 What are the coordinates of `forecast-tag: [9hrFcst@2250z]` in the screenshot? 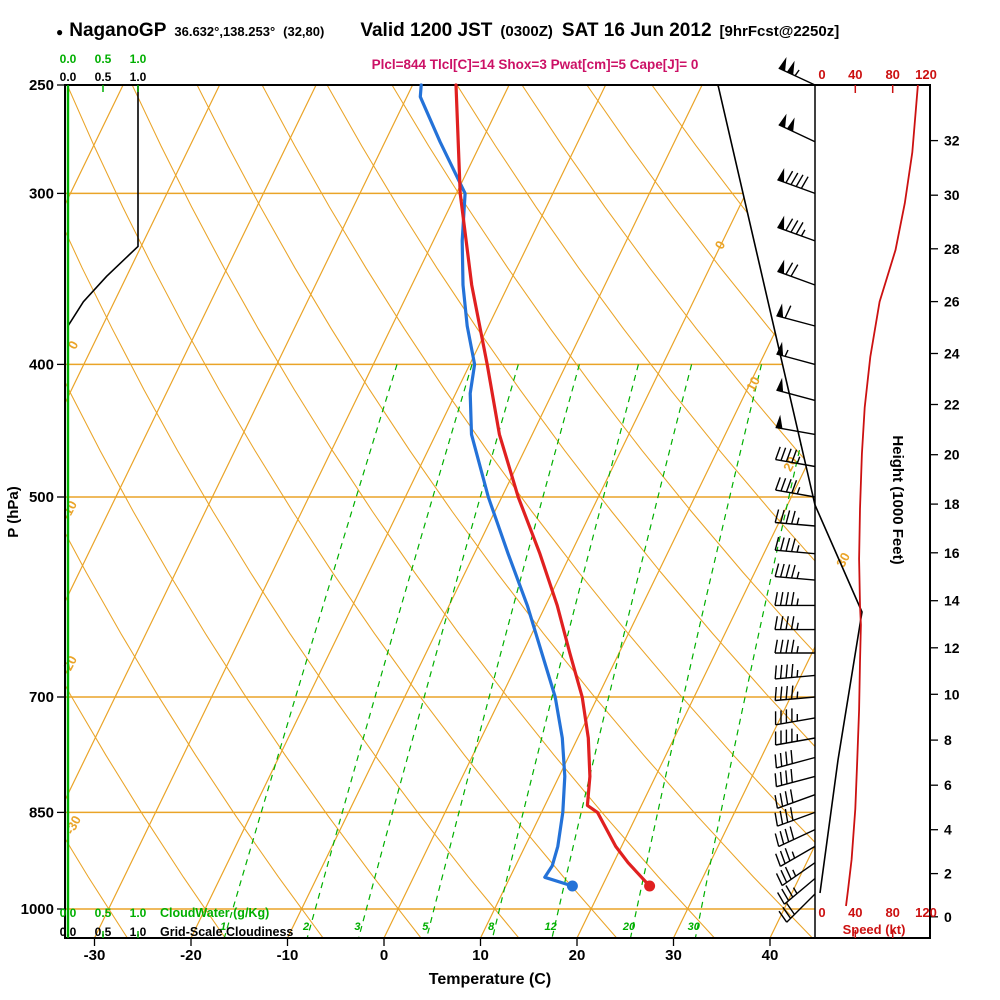 It's located at (779, 31).